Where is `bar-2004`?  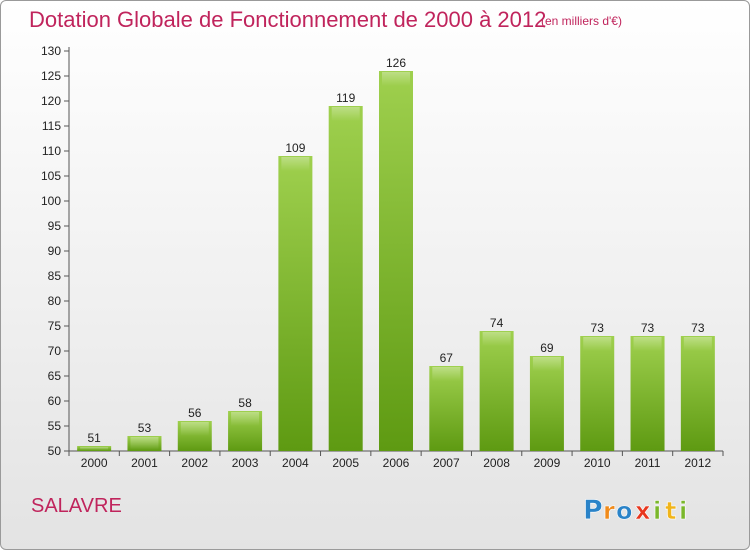 bar-2004 is located at coordinates (295, 303).